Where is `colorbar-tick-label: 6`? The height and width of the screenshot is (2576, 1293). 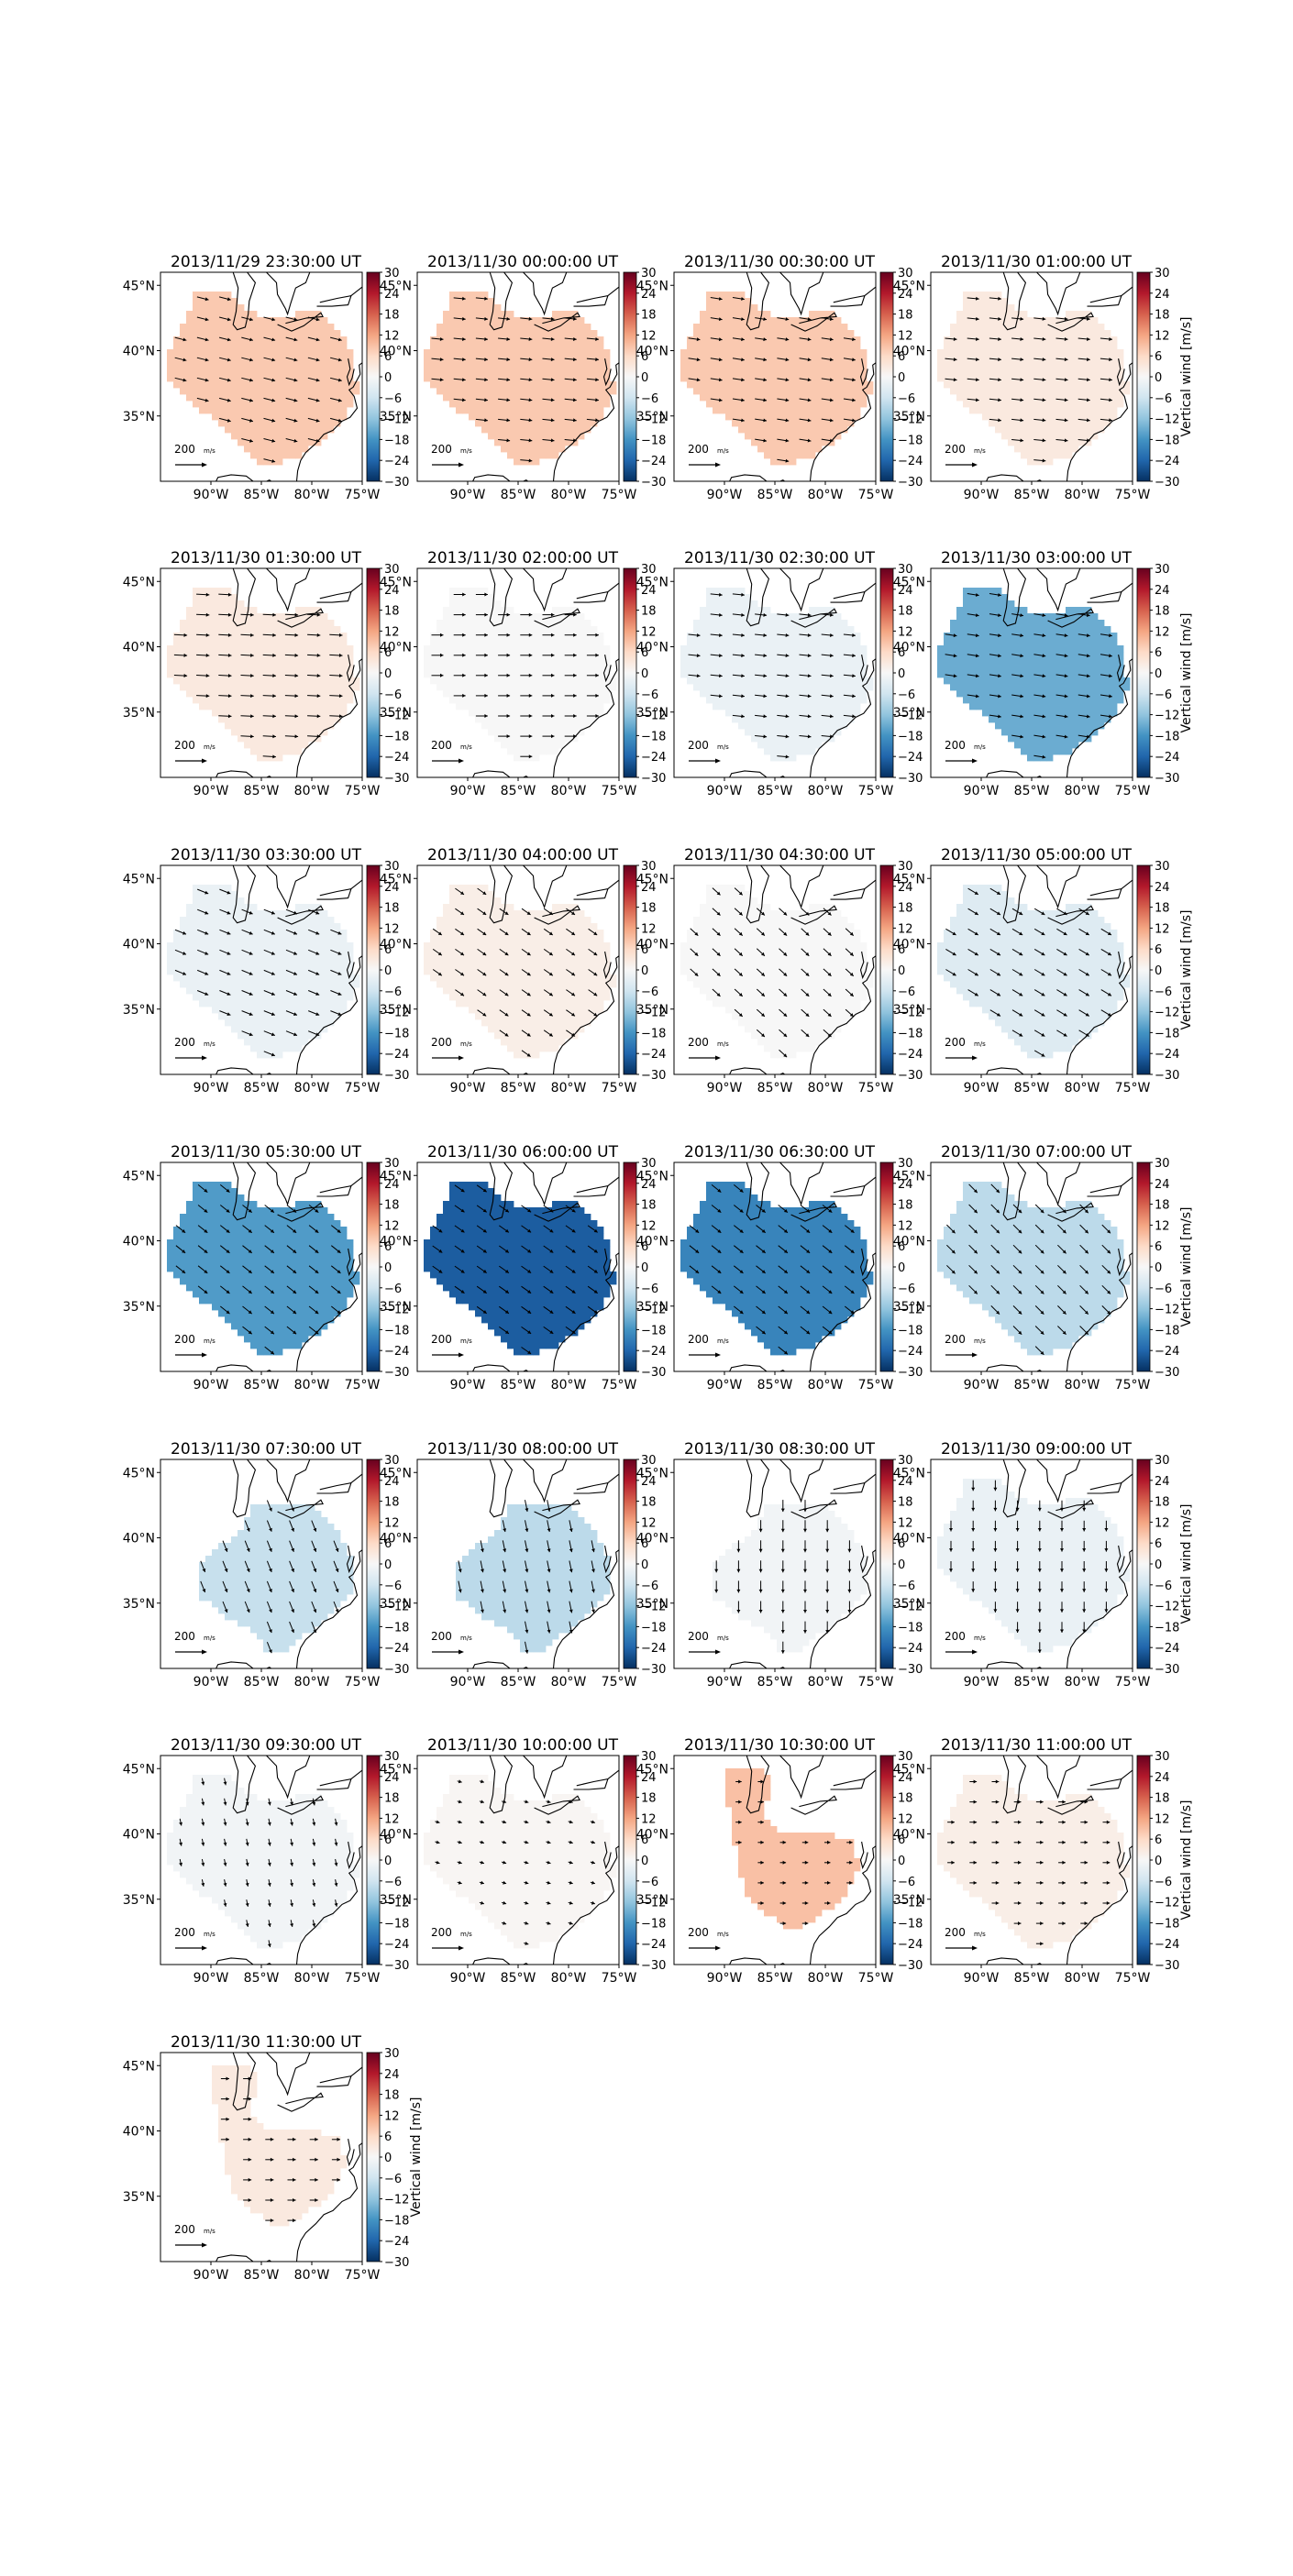
colorbar-tick-label: 6 is located at coordinates (1158, 357).